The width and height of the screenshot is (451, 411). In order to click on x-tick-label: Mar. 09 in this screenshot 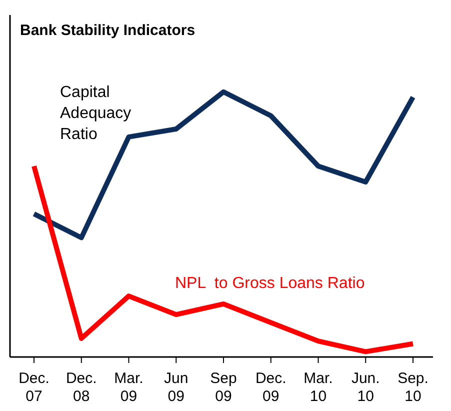, I will do `click(129, 387)`.